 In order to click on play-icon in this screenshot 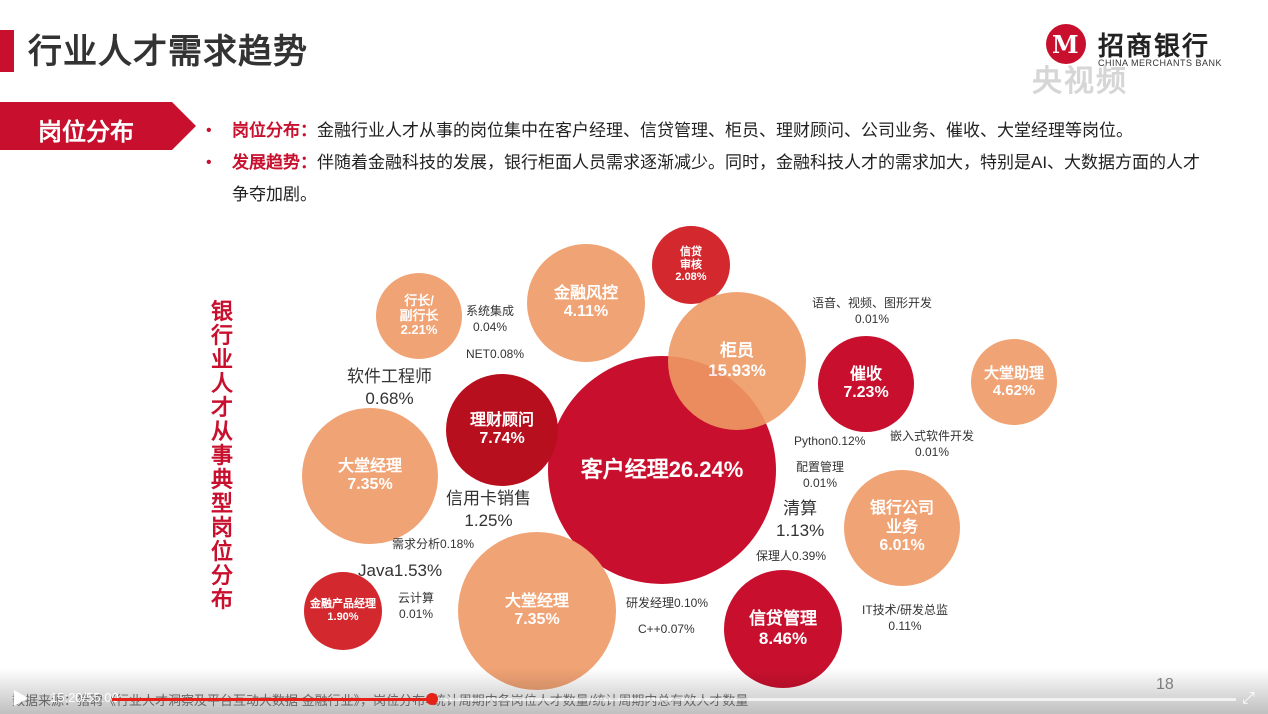, I will do `click(21, 698)`.